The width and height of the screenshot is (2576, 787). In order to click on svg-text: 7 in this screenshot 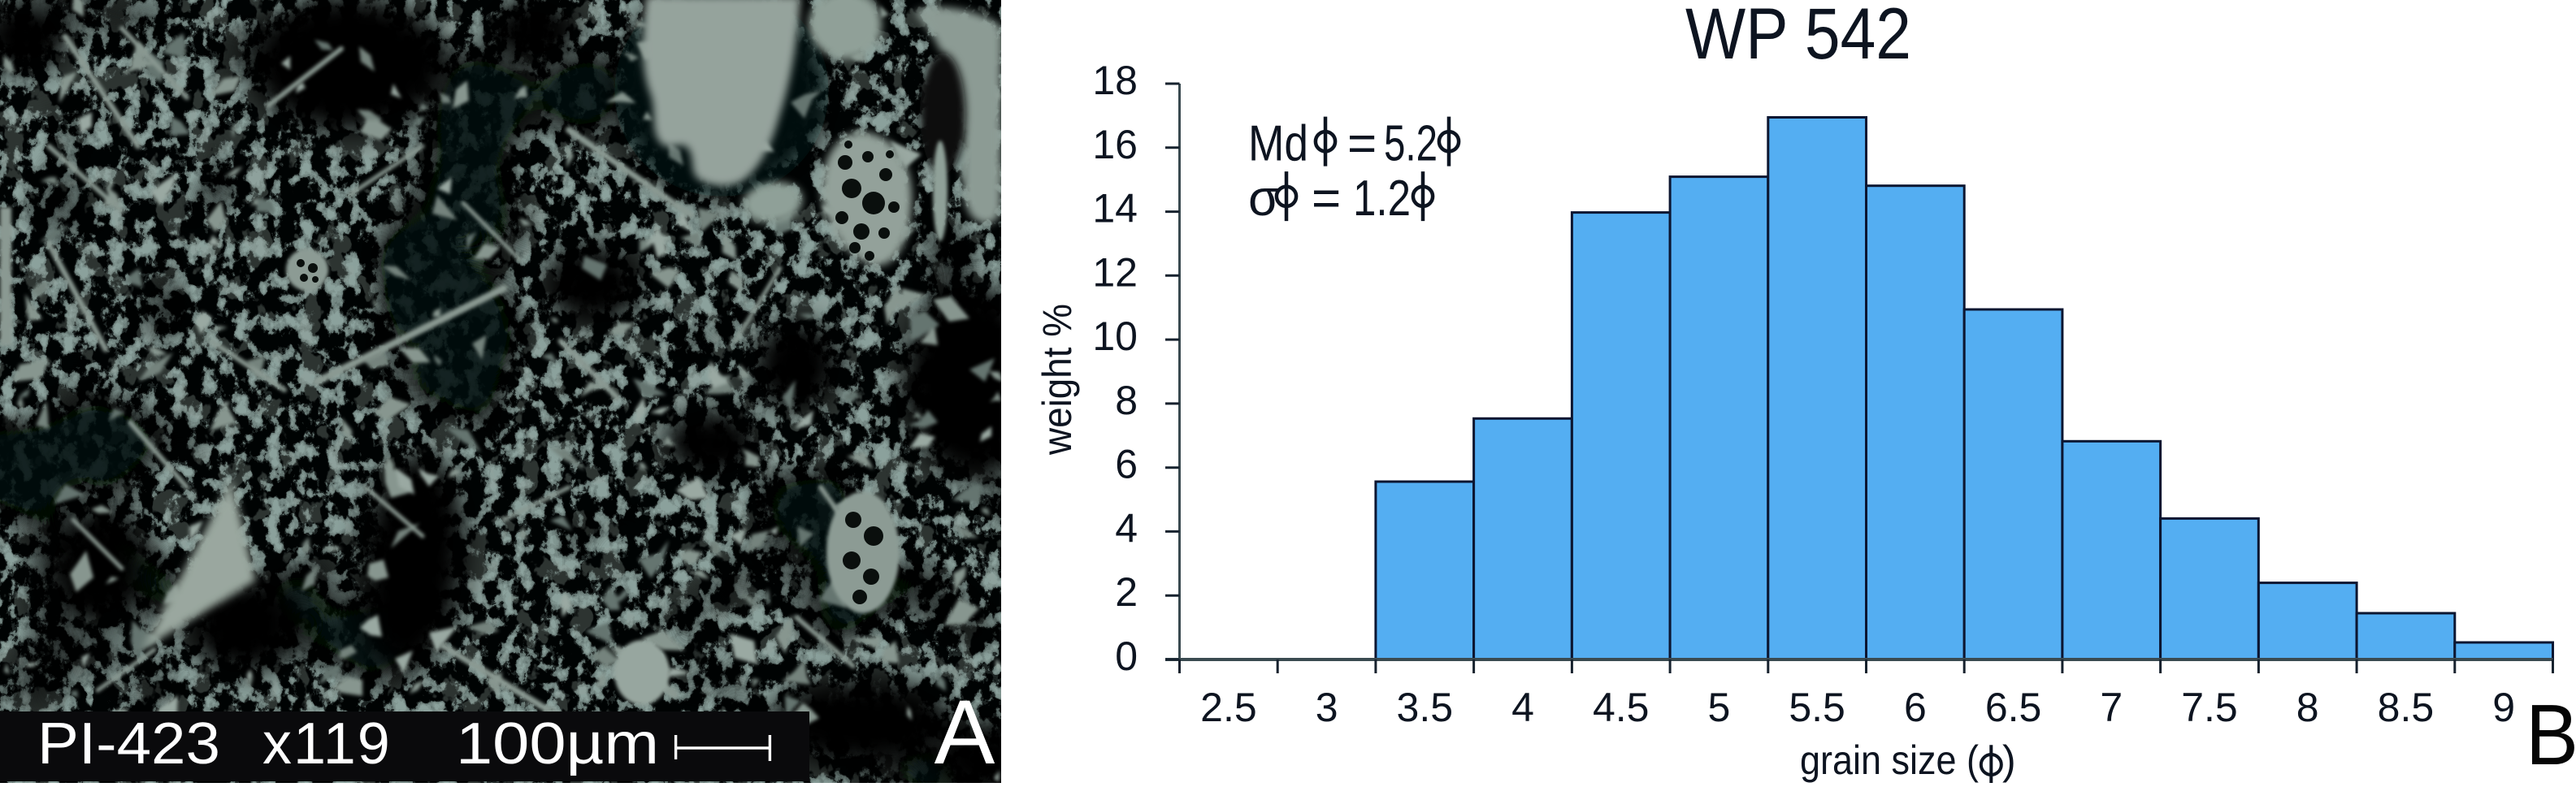, I will do `click(2111, 707)`.